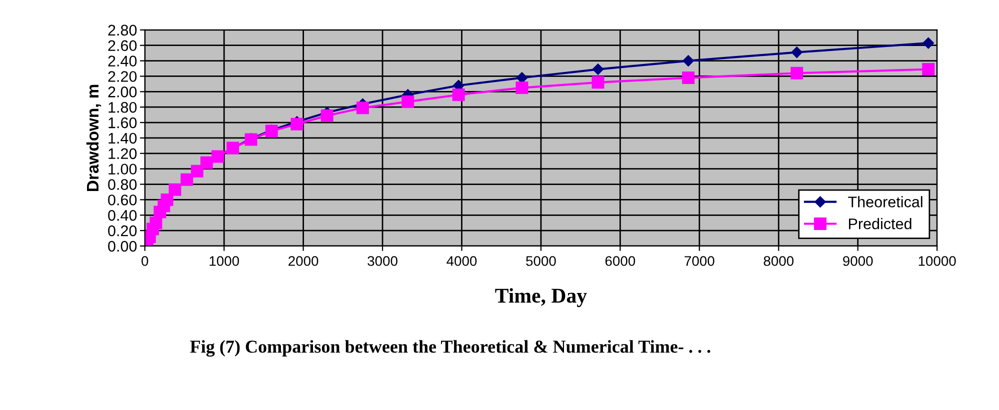 Image resolution: width=999 pixels, height=410 pixels. Describe the element at coordinates (122, 184) in the screenshot. I see `y-tick-label: 0.80` at that location.